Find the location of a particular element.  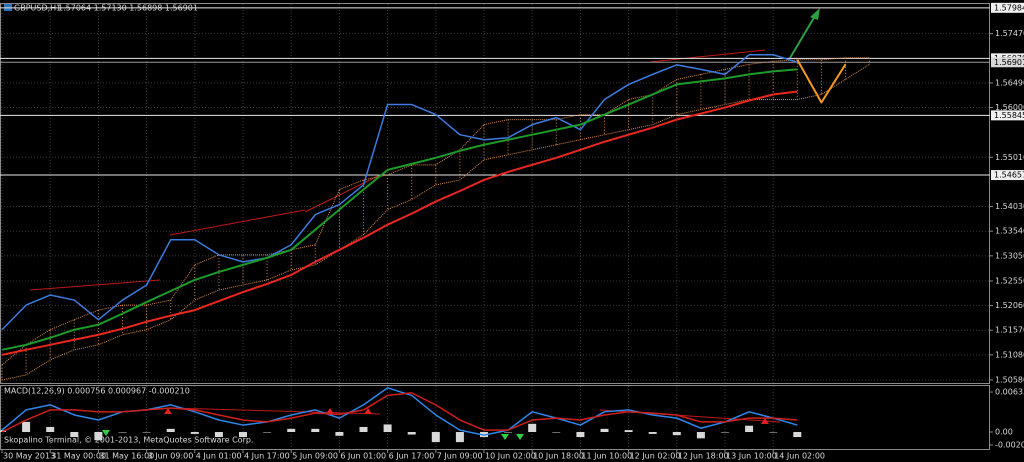

x-tick-label: 12 Jun 18:00 is located at coordinates (703, 456).